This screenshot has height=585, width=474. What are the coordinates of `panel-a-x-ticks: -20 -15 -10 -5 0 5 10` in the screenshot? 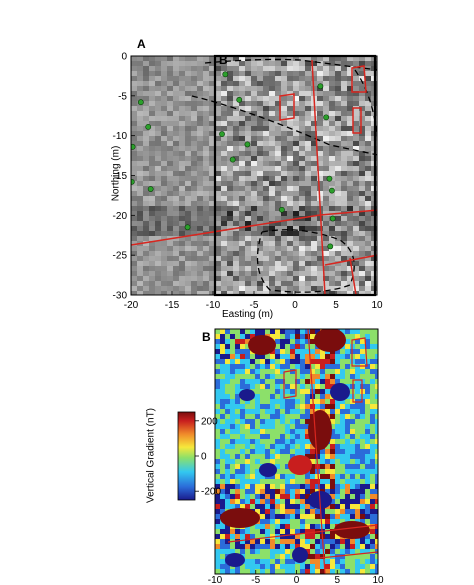 It's located at (253, 301).